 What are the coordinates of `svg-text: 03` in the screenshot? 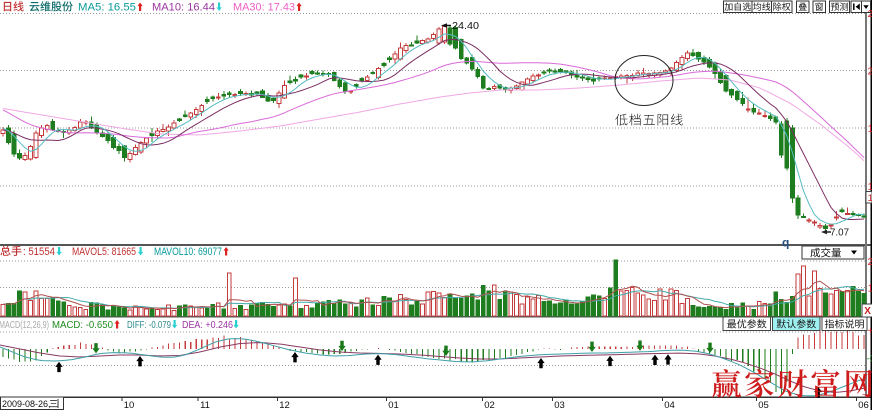 It's located at (559, 405).